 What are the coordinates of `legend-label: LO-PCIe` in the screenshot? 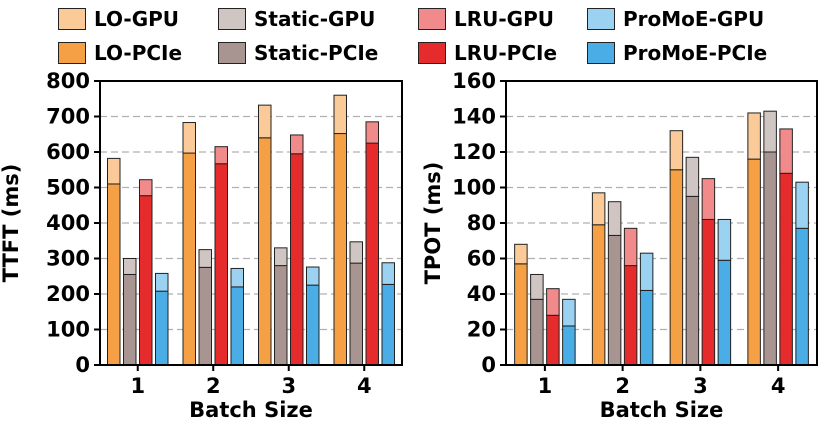 It's located at (138, 53).